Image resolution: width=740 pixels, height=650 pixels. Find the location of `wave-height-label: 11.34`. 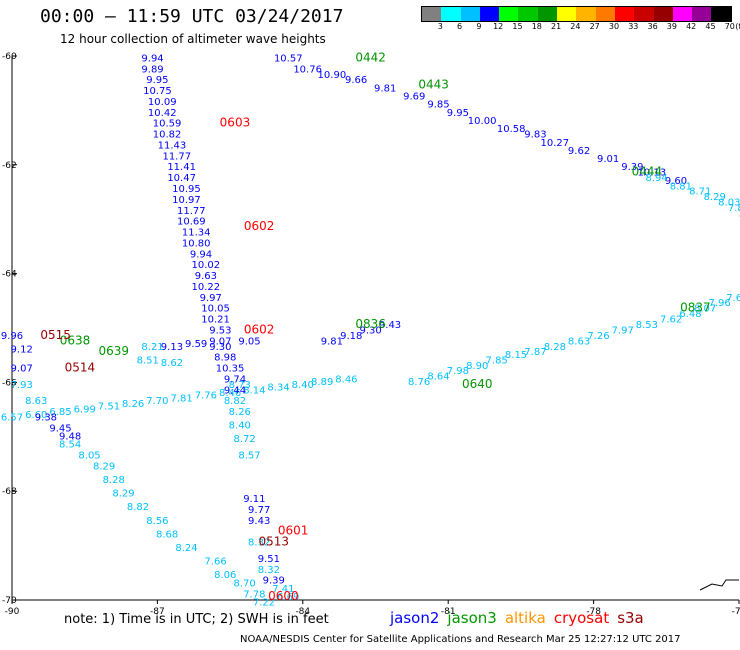

wave-height-label: 11.34 is located at coordinates (196, 233).